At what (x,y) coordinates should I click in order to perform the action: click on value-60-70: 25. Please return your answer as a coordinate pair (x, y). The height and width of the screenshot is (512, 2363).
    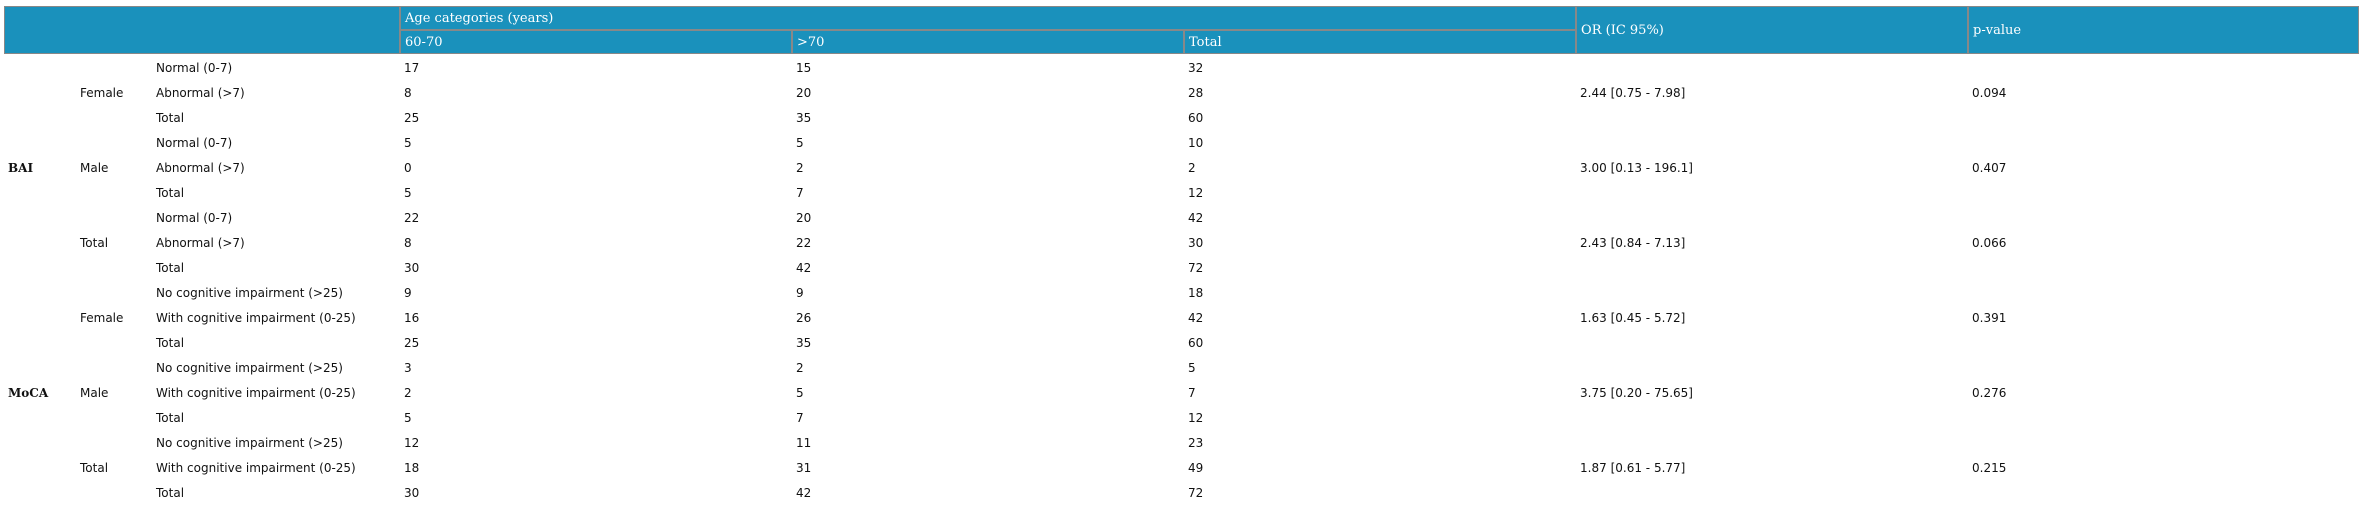
    Looking at the image, I should click on (412, 117).